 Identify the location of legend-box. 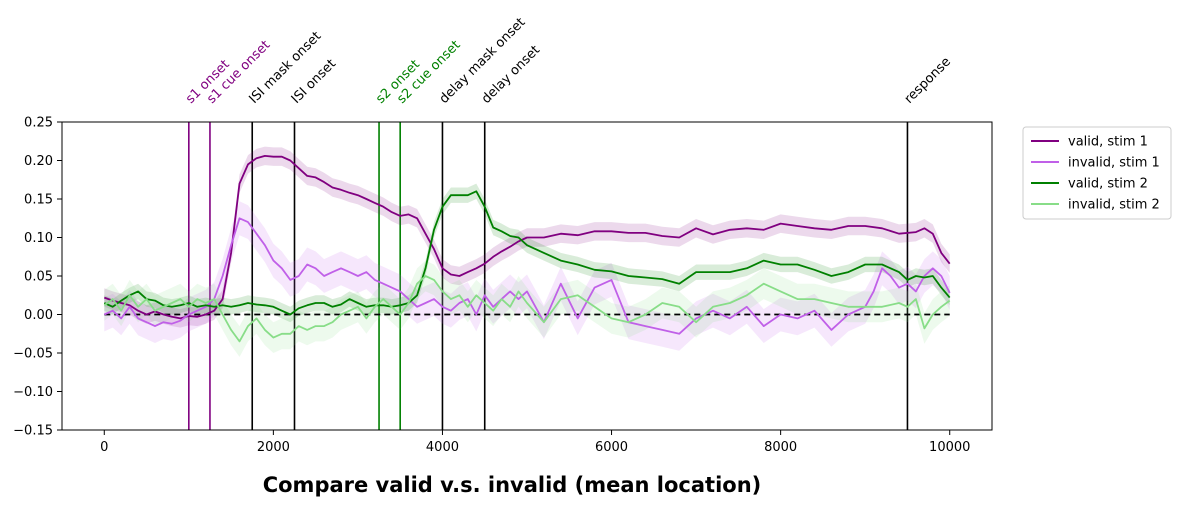
(1097, 173).